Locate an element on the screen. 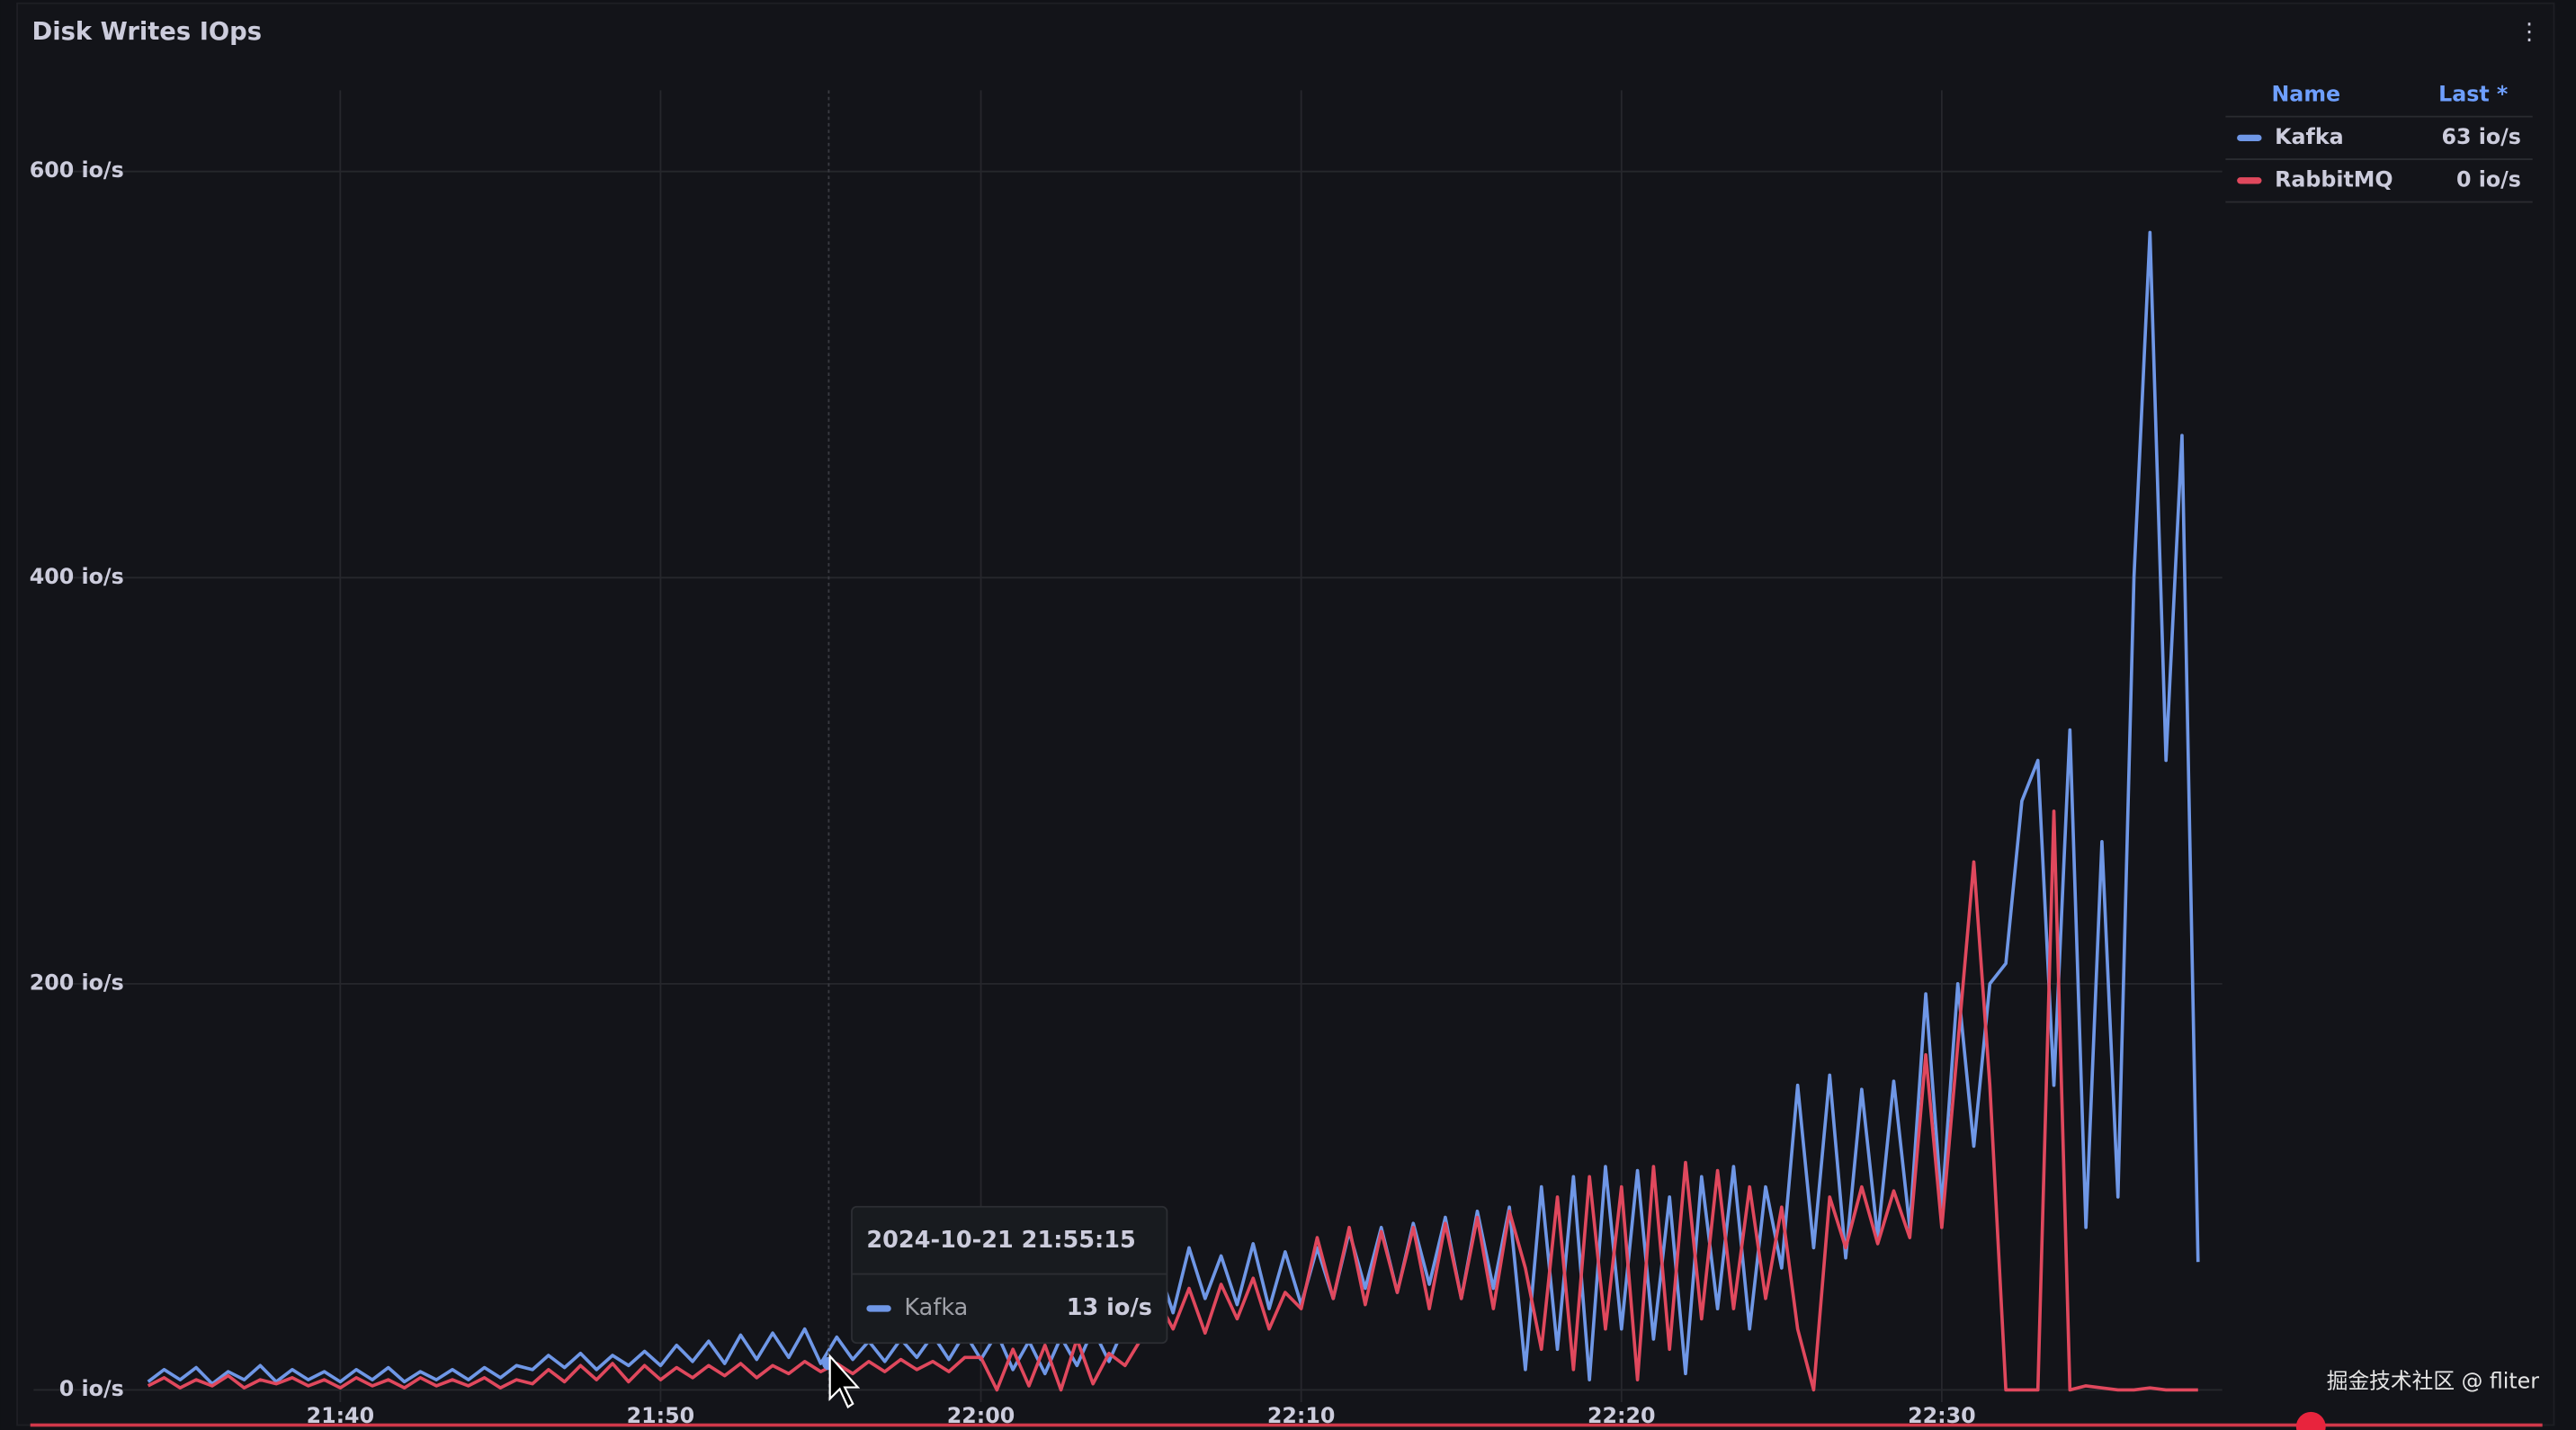 This screenshot has width=2576, height=1430. tooltip-value: 13 io/s is located at coordinates (1109, 1307).